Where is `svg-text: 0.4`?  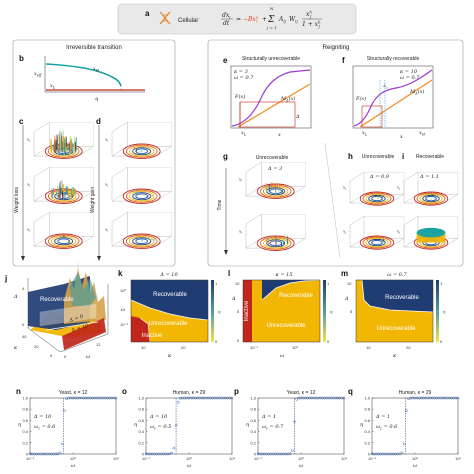 svg-text: 0.4 is located at coordinates (367, 431).